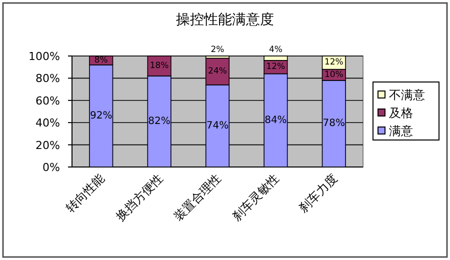 The height and width of the screenshot is (260, 450). I want to click on y-tick-label: 100%, so click(44, 56).